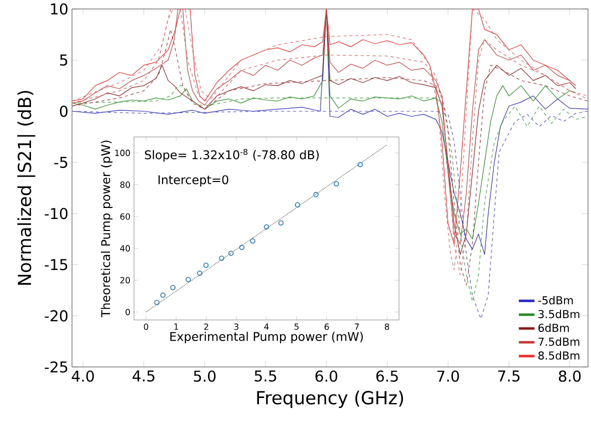 This screenshot has height=422, width=591. What do you see at coordinates (193, 181) in the screenshot?
I see `annotation: Intercept=0` at bounding box center [193, 181].